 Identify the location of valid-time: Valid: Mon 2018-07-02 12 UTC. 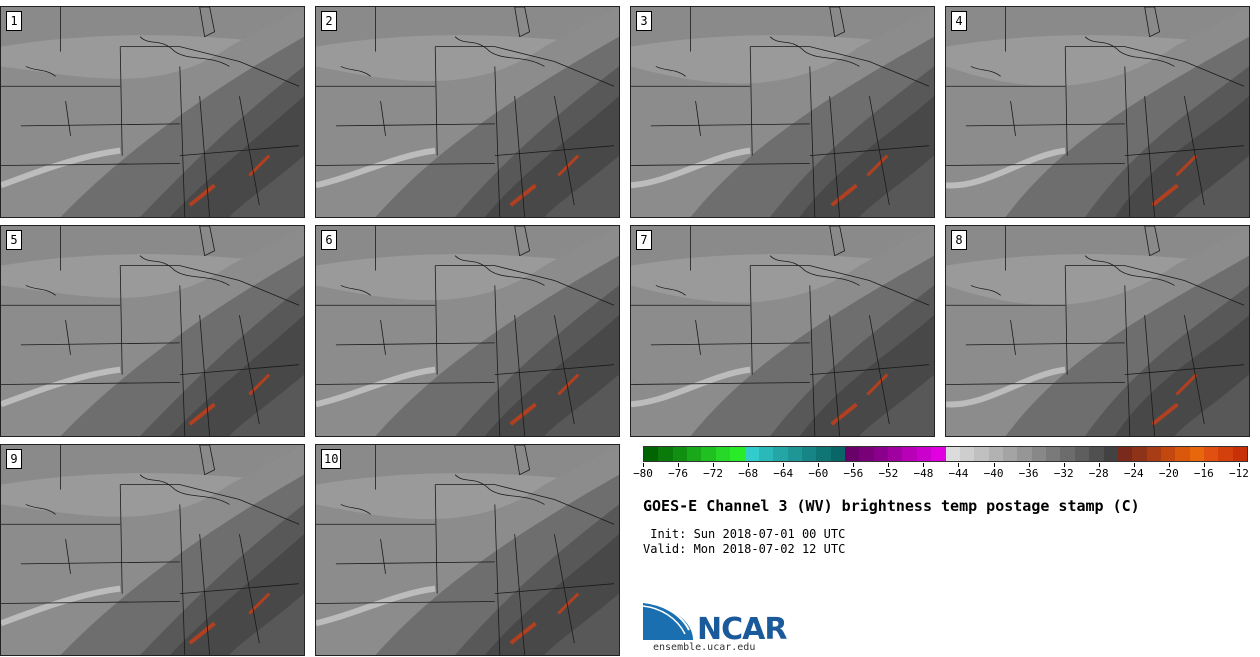
(744, 549).